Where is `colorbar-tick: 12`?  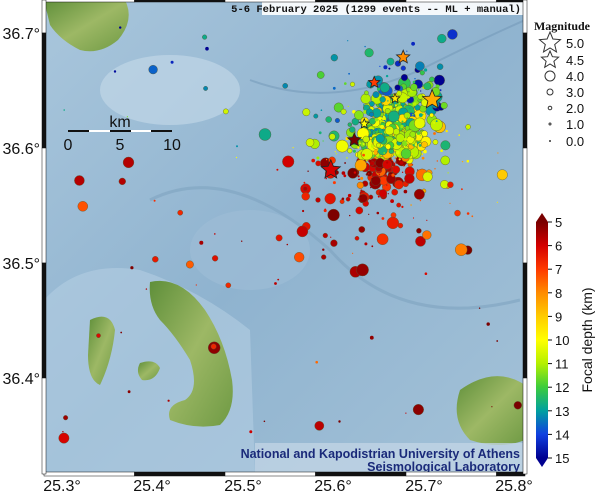 colorbar-tick: 12 is located at coordinates (562, 387).